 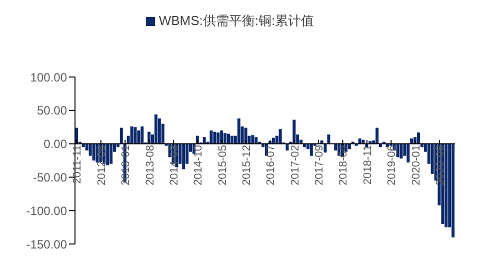 I want to click on y-tick-label: -150.00, so click(x=47, y=244).